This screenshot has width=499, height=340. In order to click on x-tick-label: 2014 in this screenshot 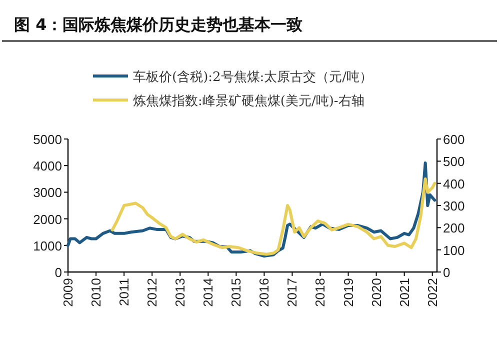, I will do `click(208, 292)`.